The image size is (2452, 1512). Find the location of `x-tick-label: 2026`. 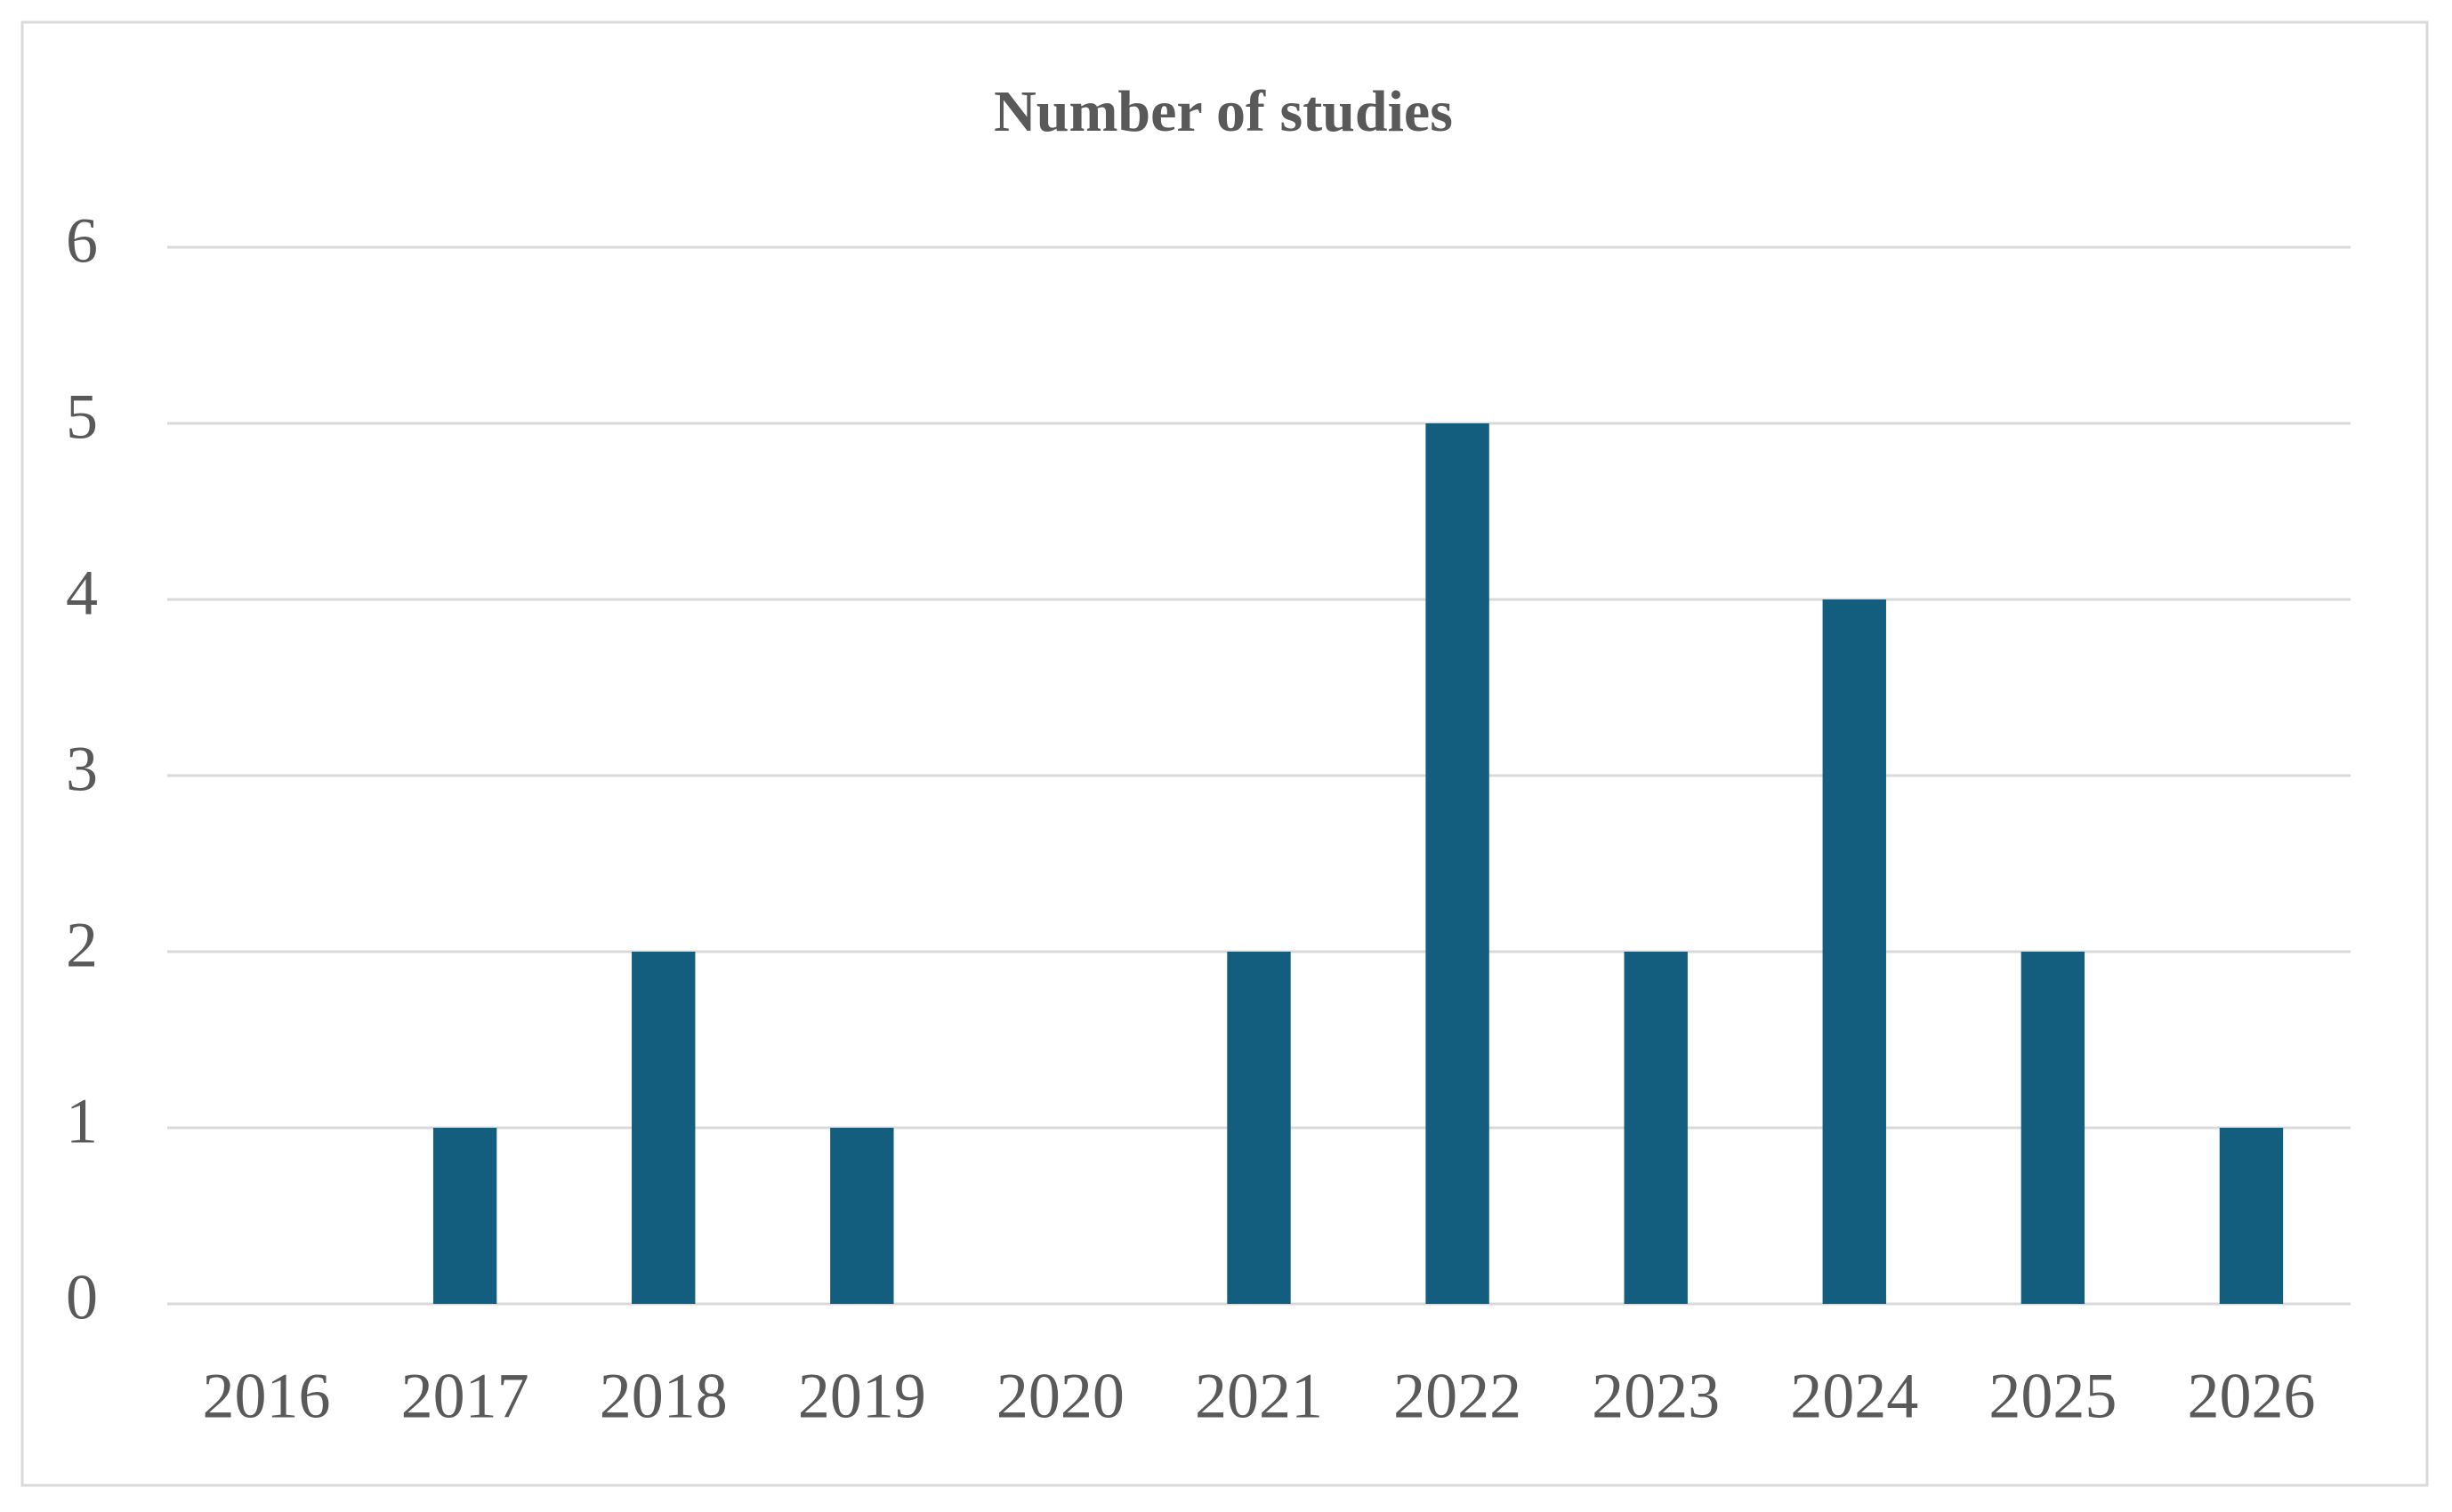

x-tick-label: 2026 is located at coordinates (2251, 1396).